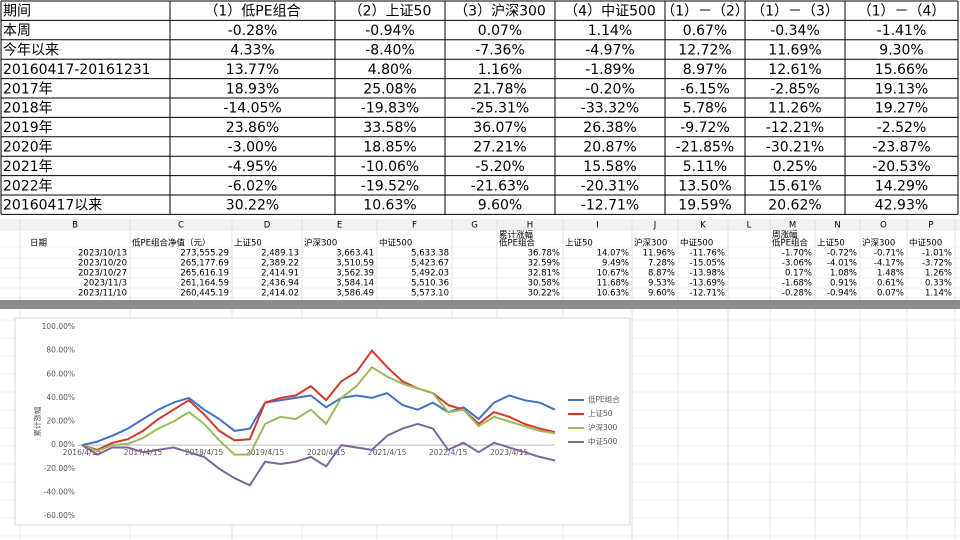  I want to click on sheet-cell: 7.28%, so click(661, 264).